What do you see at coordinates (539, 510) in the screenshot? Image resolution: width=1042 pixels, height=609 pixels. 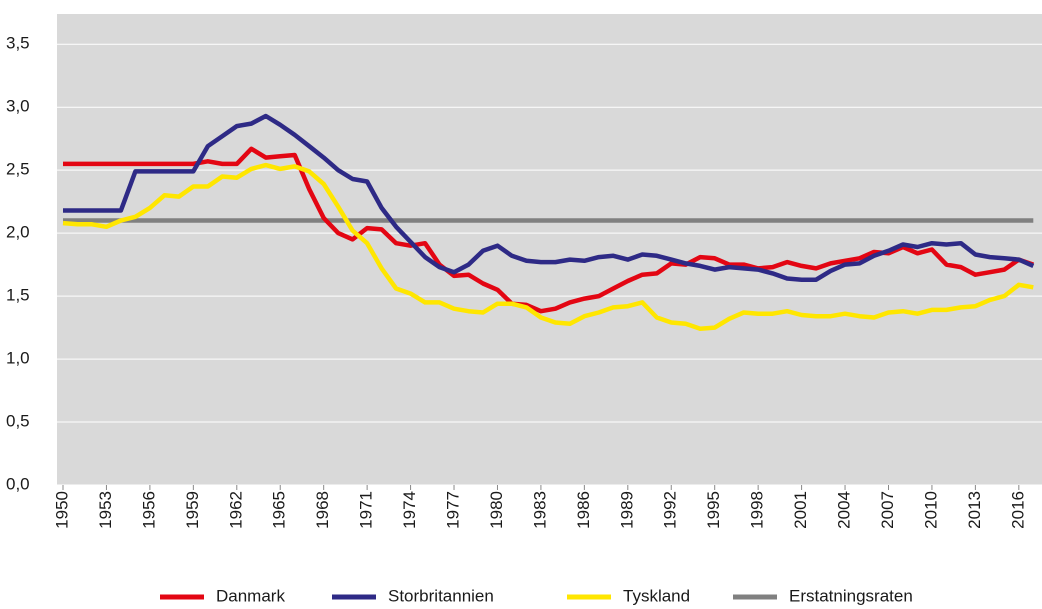 I see `x-tick-label: 1983` at bounding box center [539, 510].